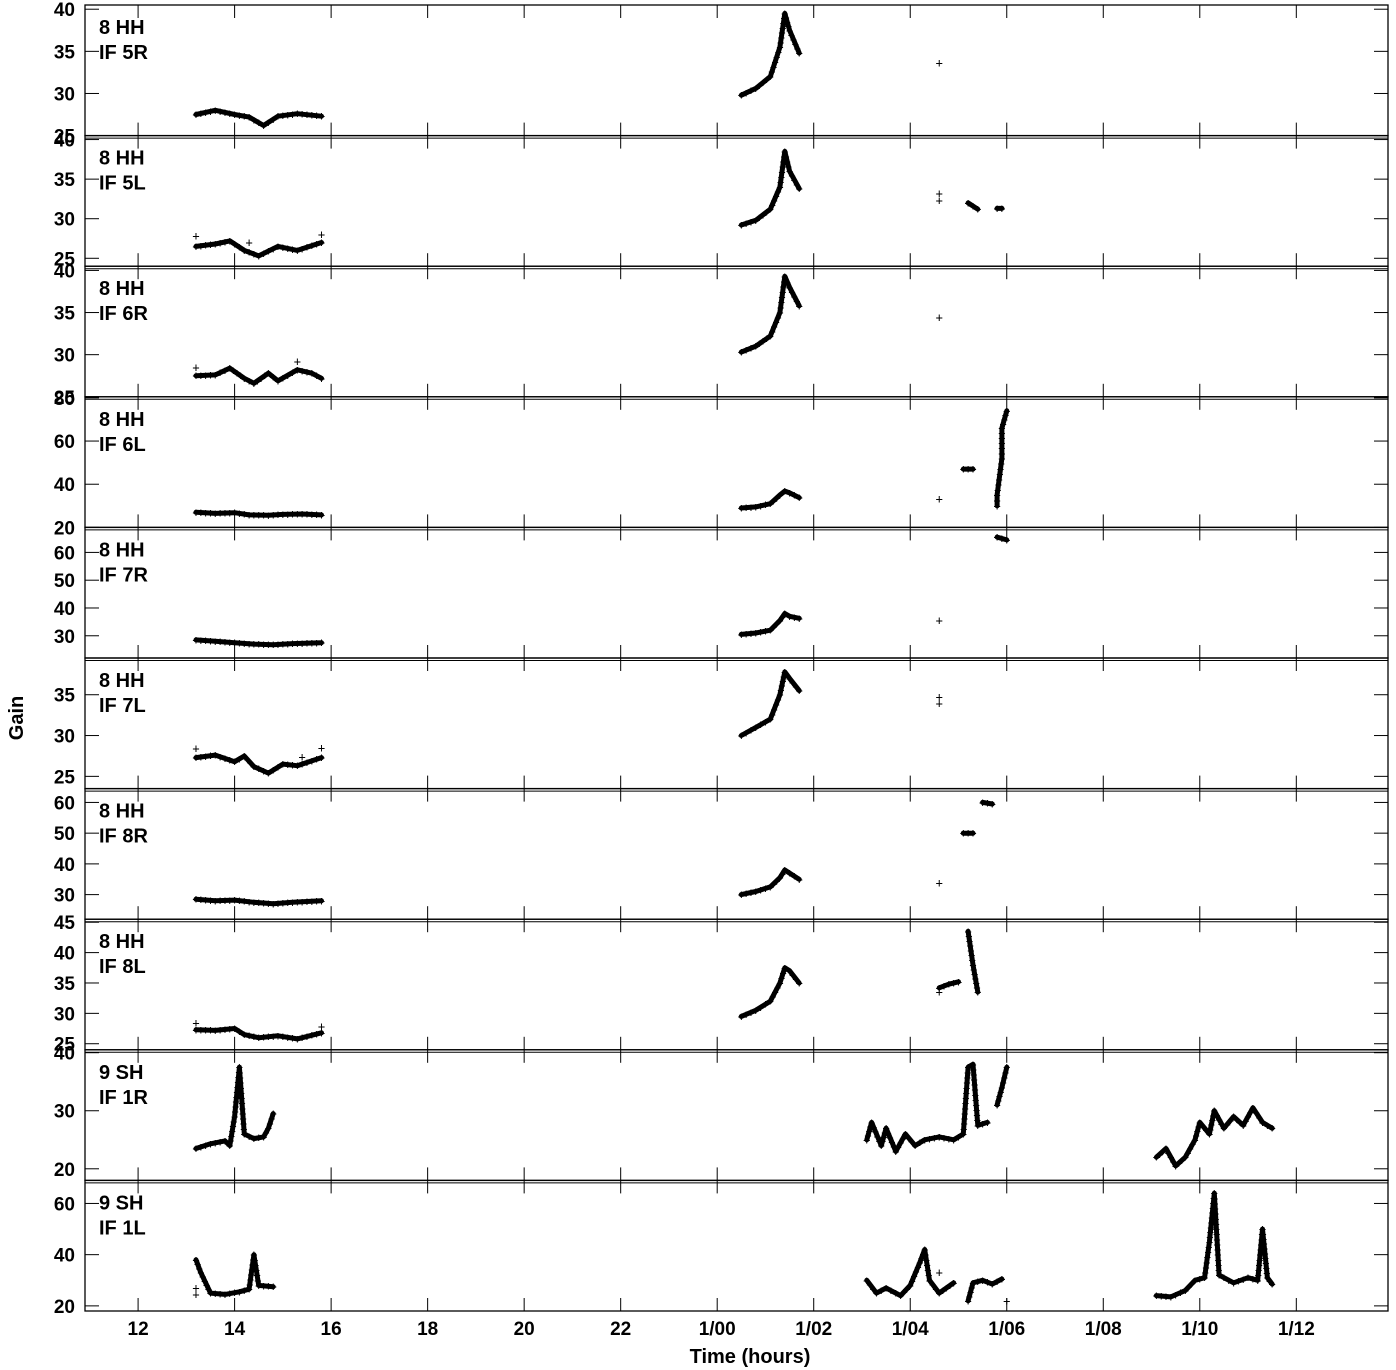 This screenshot has height=1370, width=1396. Describe the element at coordinates (122, 159) in the screenshot. I see `panel-label-station: 8 HH` at that location.